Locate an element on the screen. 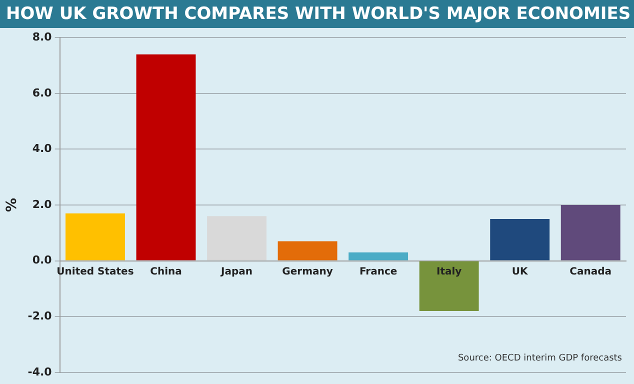 Image resolution: width=634 pixels, height=384 pixels. annotation: Source: OECD interim GDP forecasts is located at coordinates (540, 358).